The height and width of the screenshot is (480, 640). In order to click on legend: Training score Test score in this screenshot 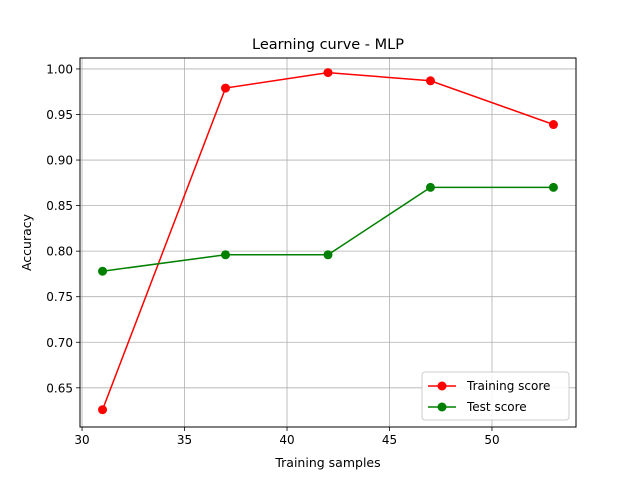, I will do `click(495, 396)`.